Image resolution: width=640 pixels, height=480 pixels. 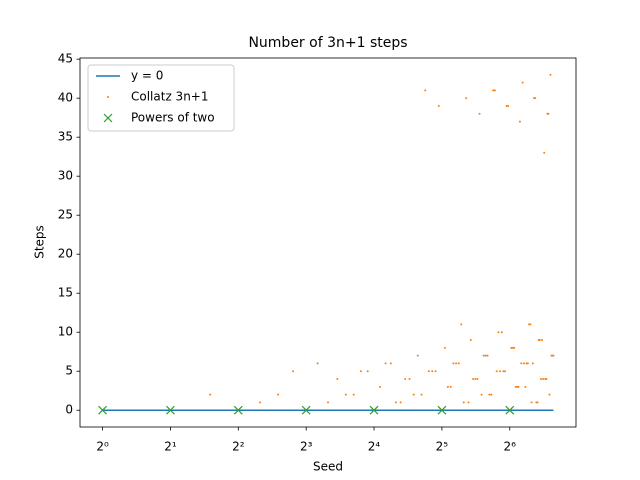 What do you see at coordinates (161, 98) in the screenshot?
I see `legend-box` at bounding box center [161, 98].